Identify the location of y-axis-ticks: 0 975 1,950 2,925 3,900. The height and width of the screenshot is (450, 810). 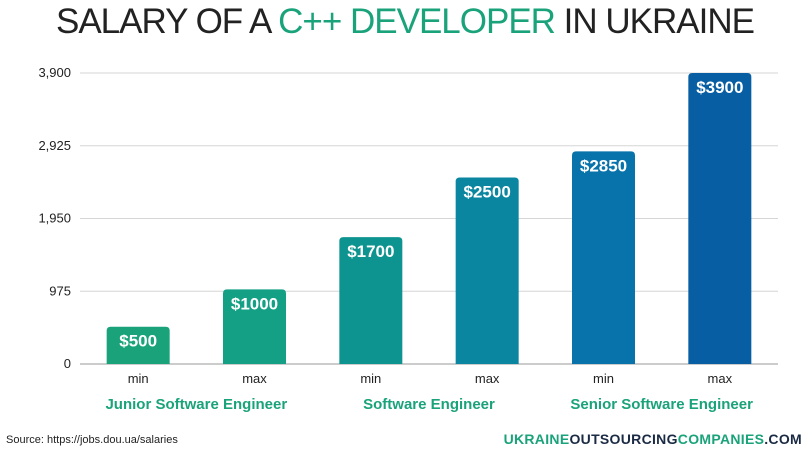
(54, 218).